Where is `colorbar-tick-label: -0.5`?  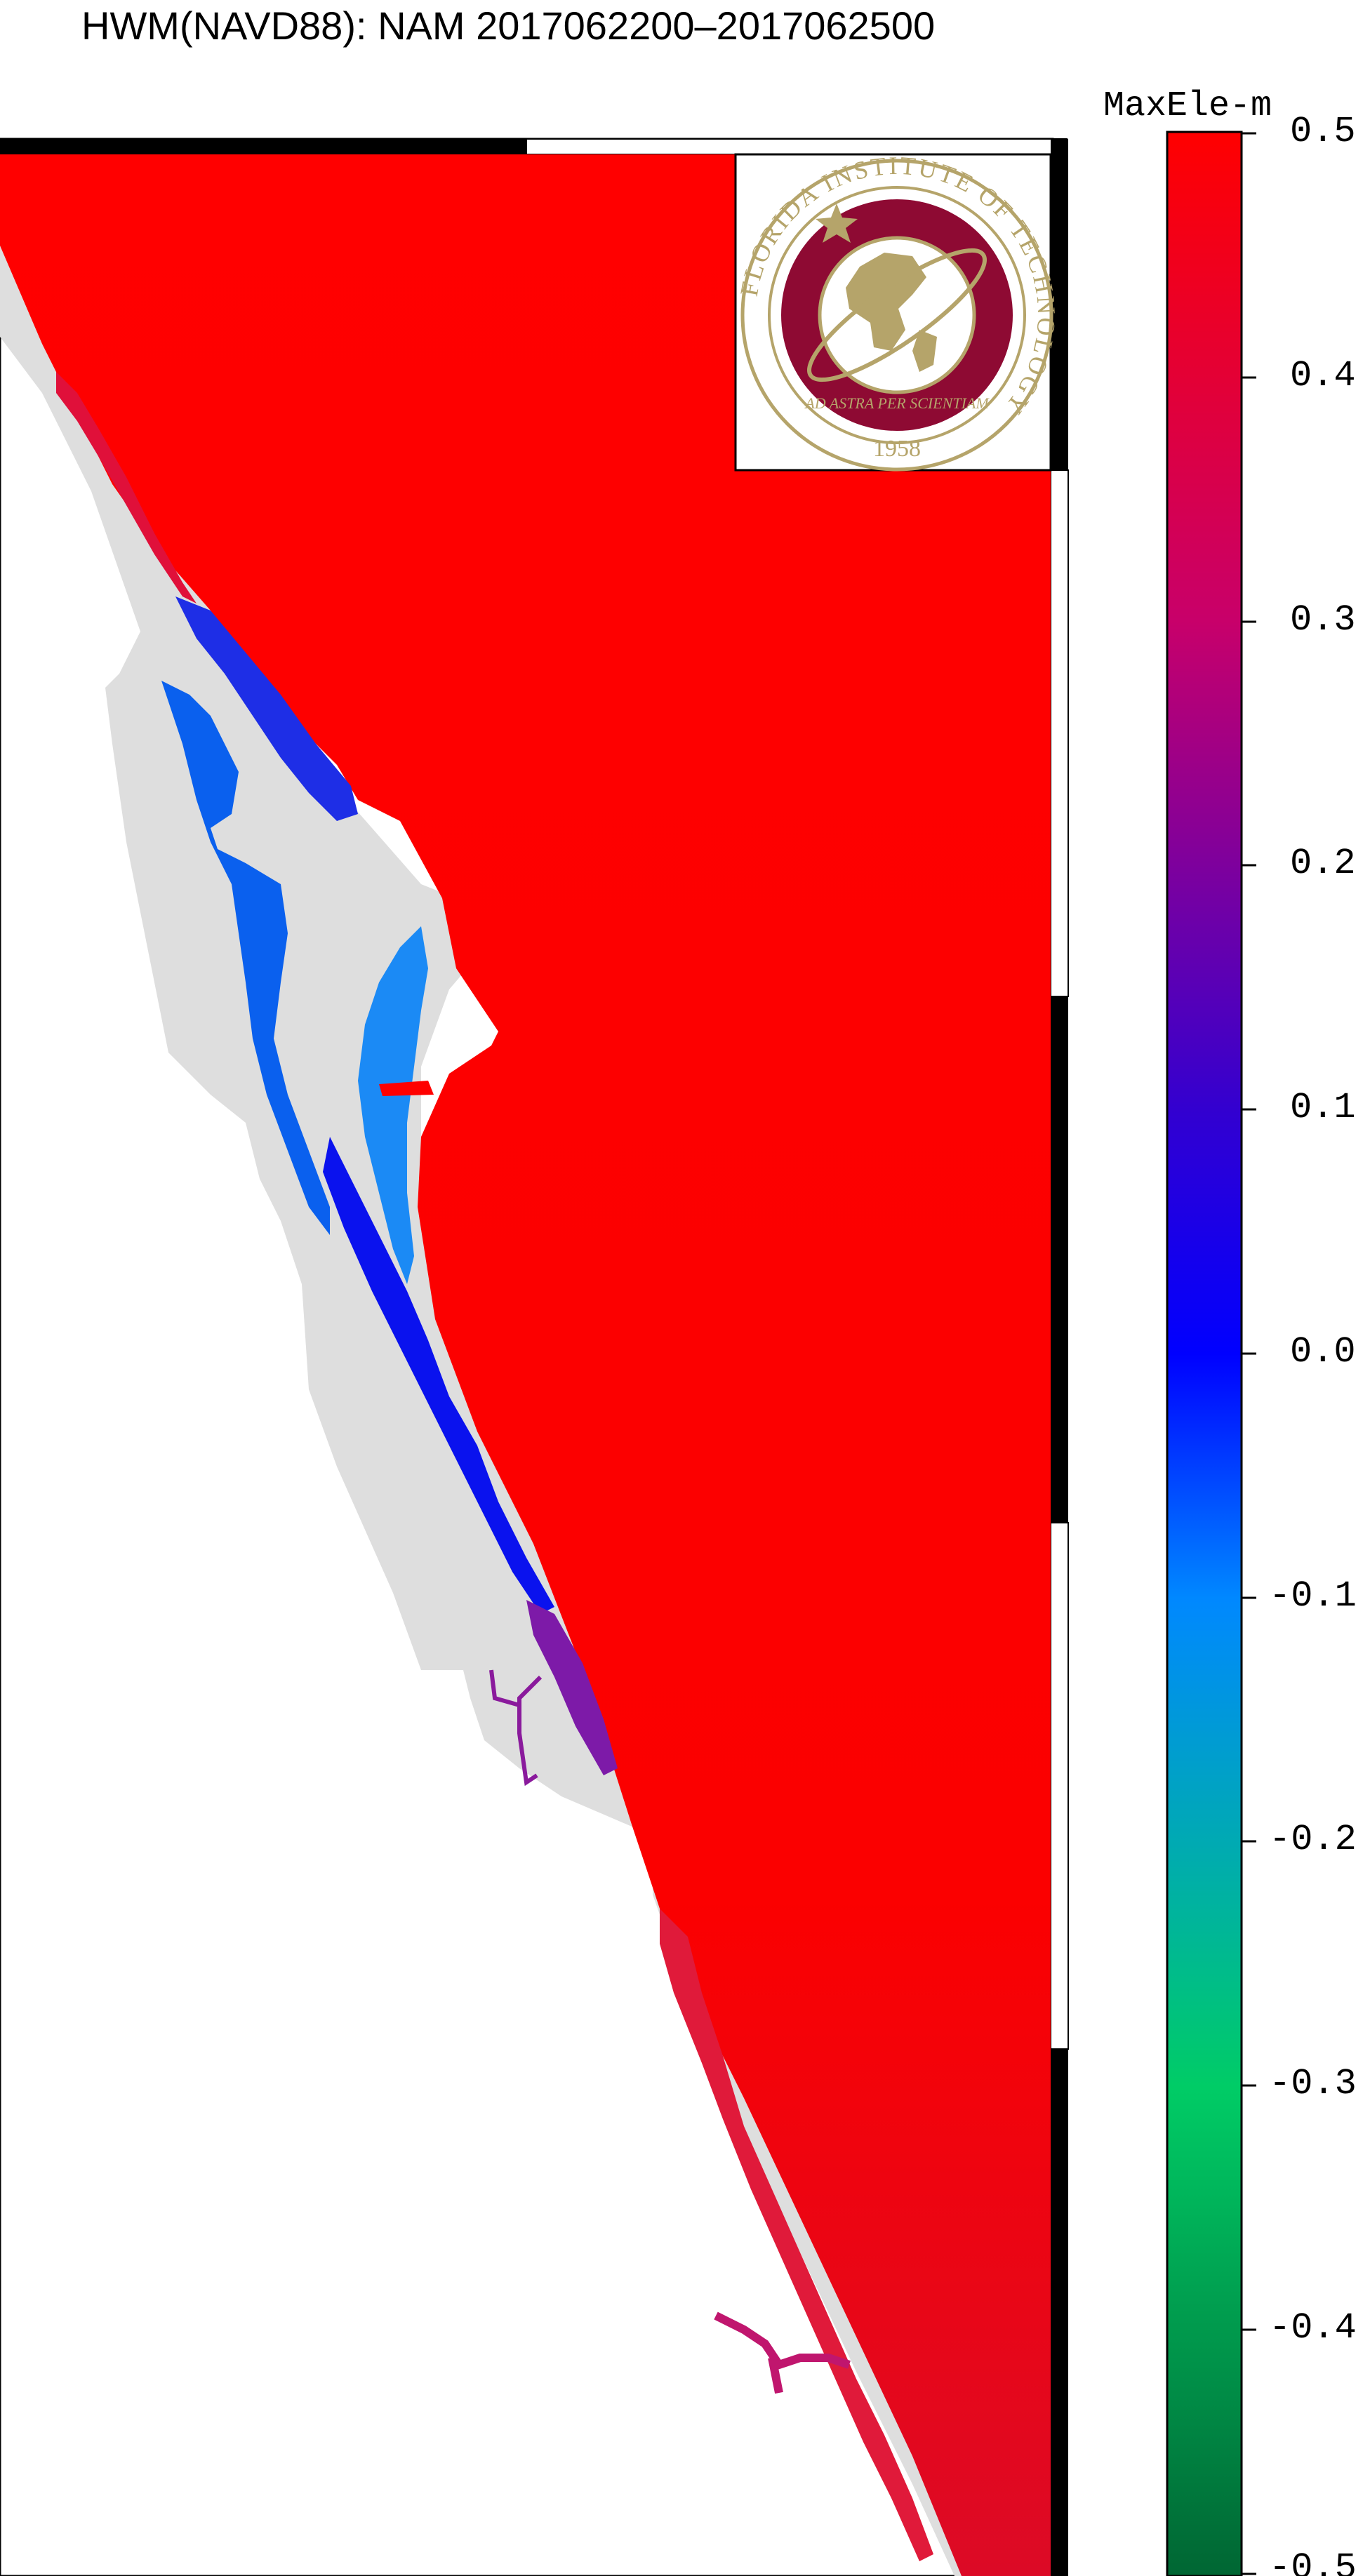 colorbar-tick-label: -0.5 is located at coordinates (1313, 2561).